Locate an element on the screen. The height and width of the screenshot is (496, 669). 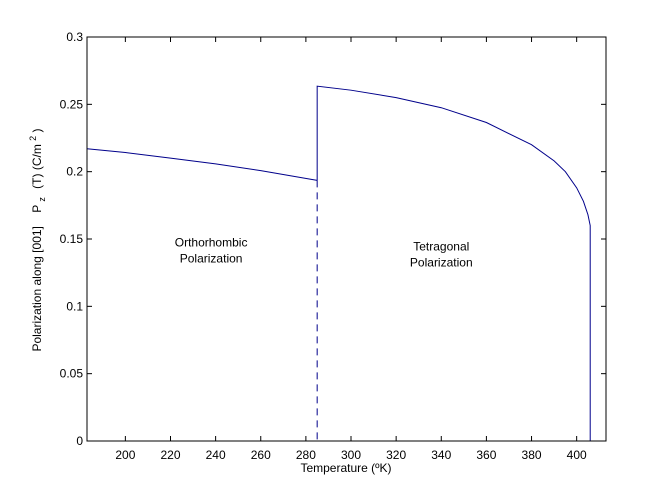
y-tick-label: 0.3 is located at coordinates (74, 37).